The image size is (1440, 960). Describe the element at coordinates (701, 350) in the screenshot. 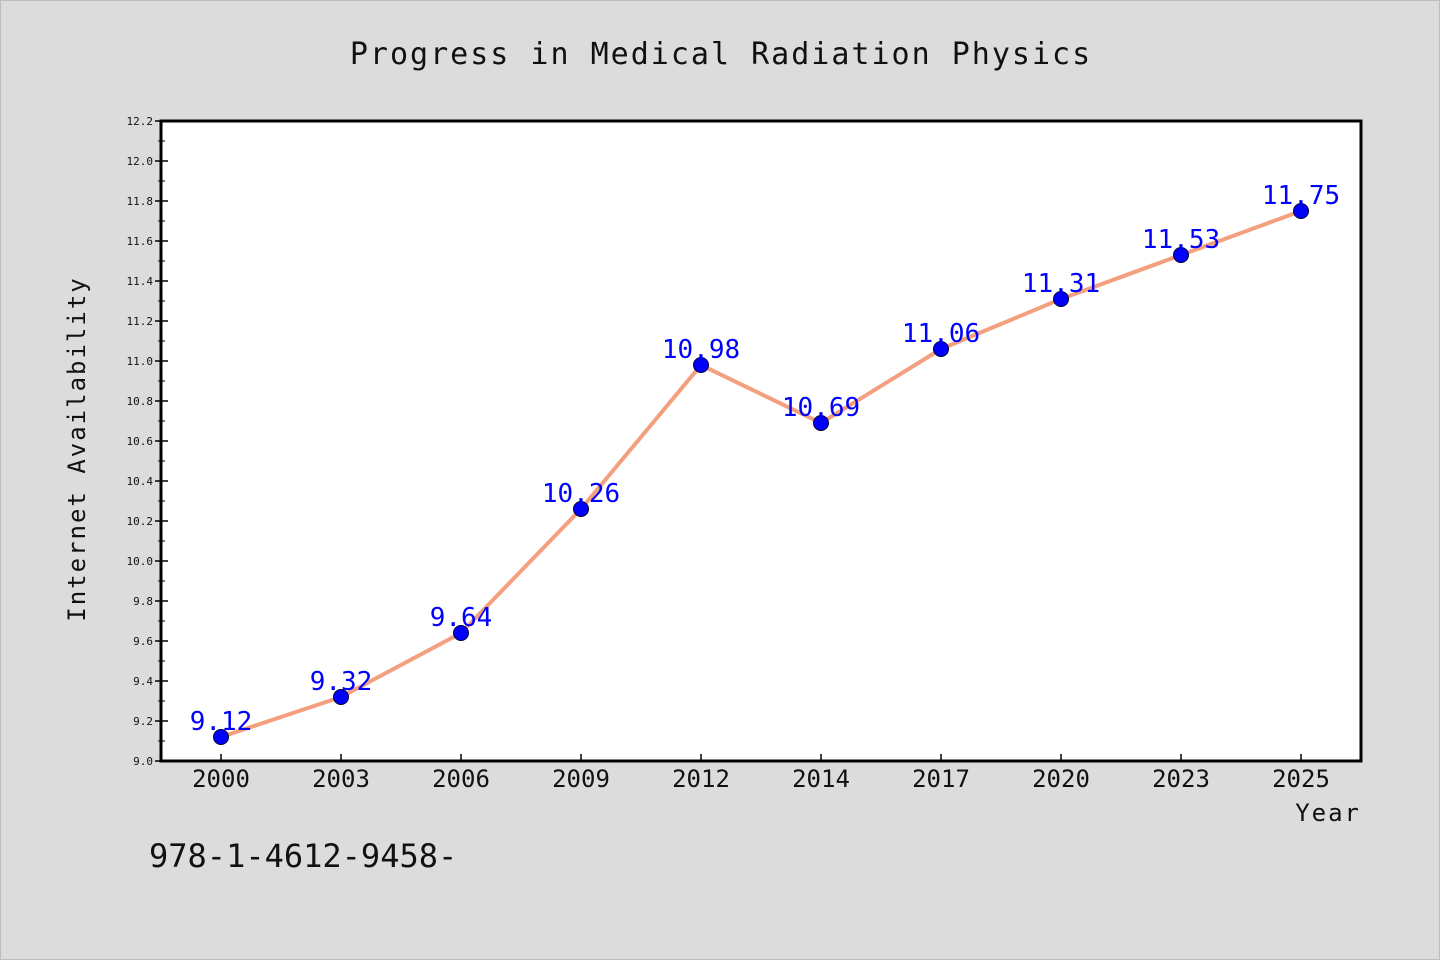

I see `data-label: 10.98` at that location.